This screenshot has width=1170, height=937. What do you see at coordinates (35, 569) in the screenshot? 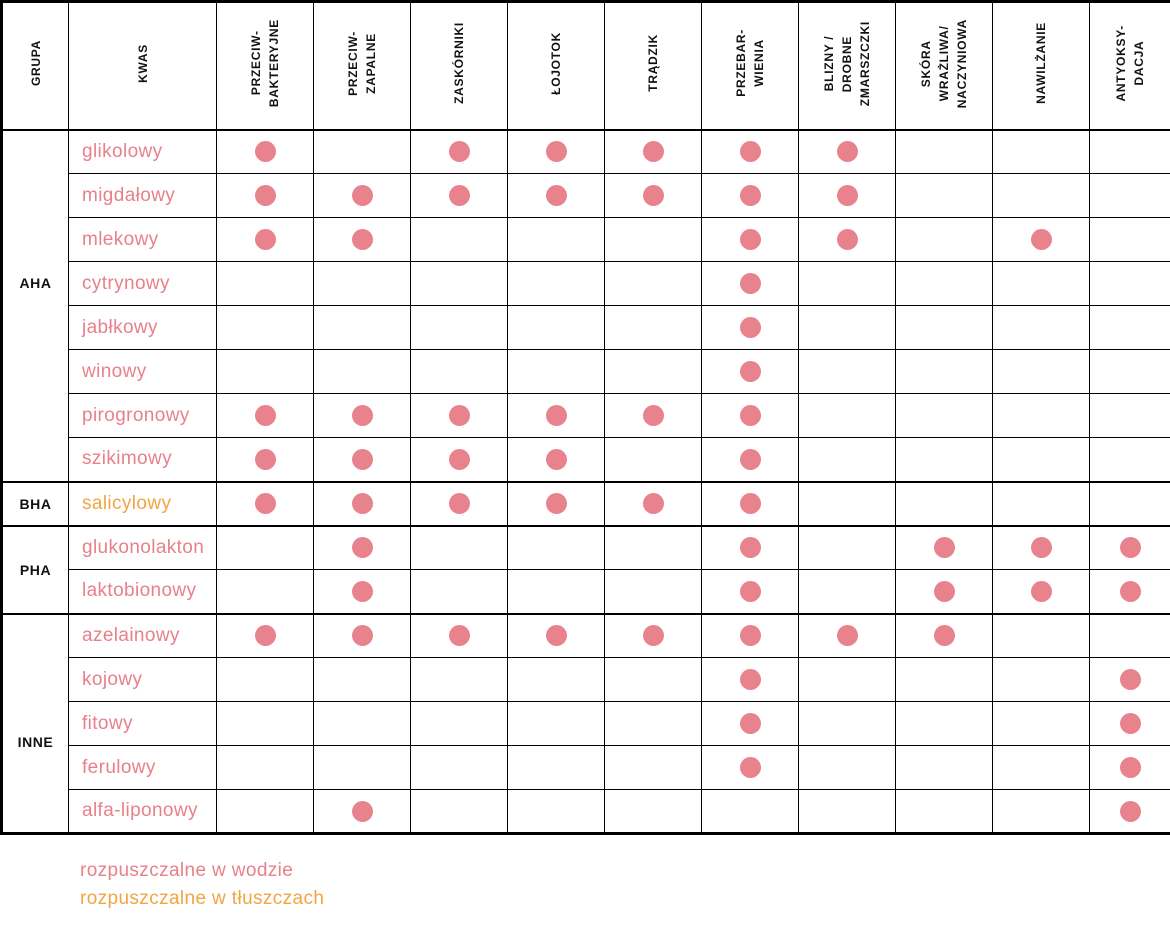
I see `group-label: PHA` at bounding box center [35, 569].